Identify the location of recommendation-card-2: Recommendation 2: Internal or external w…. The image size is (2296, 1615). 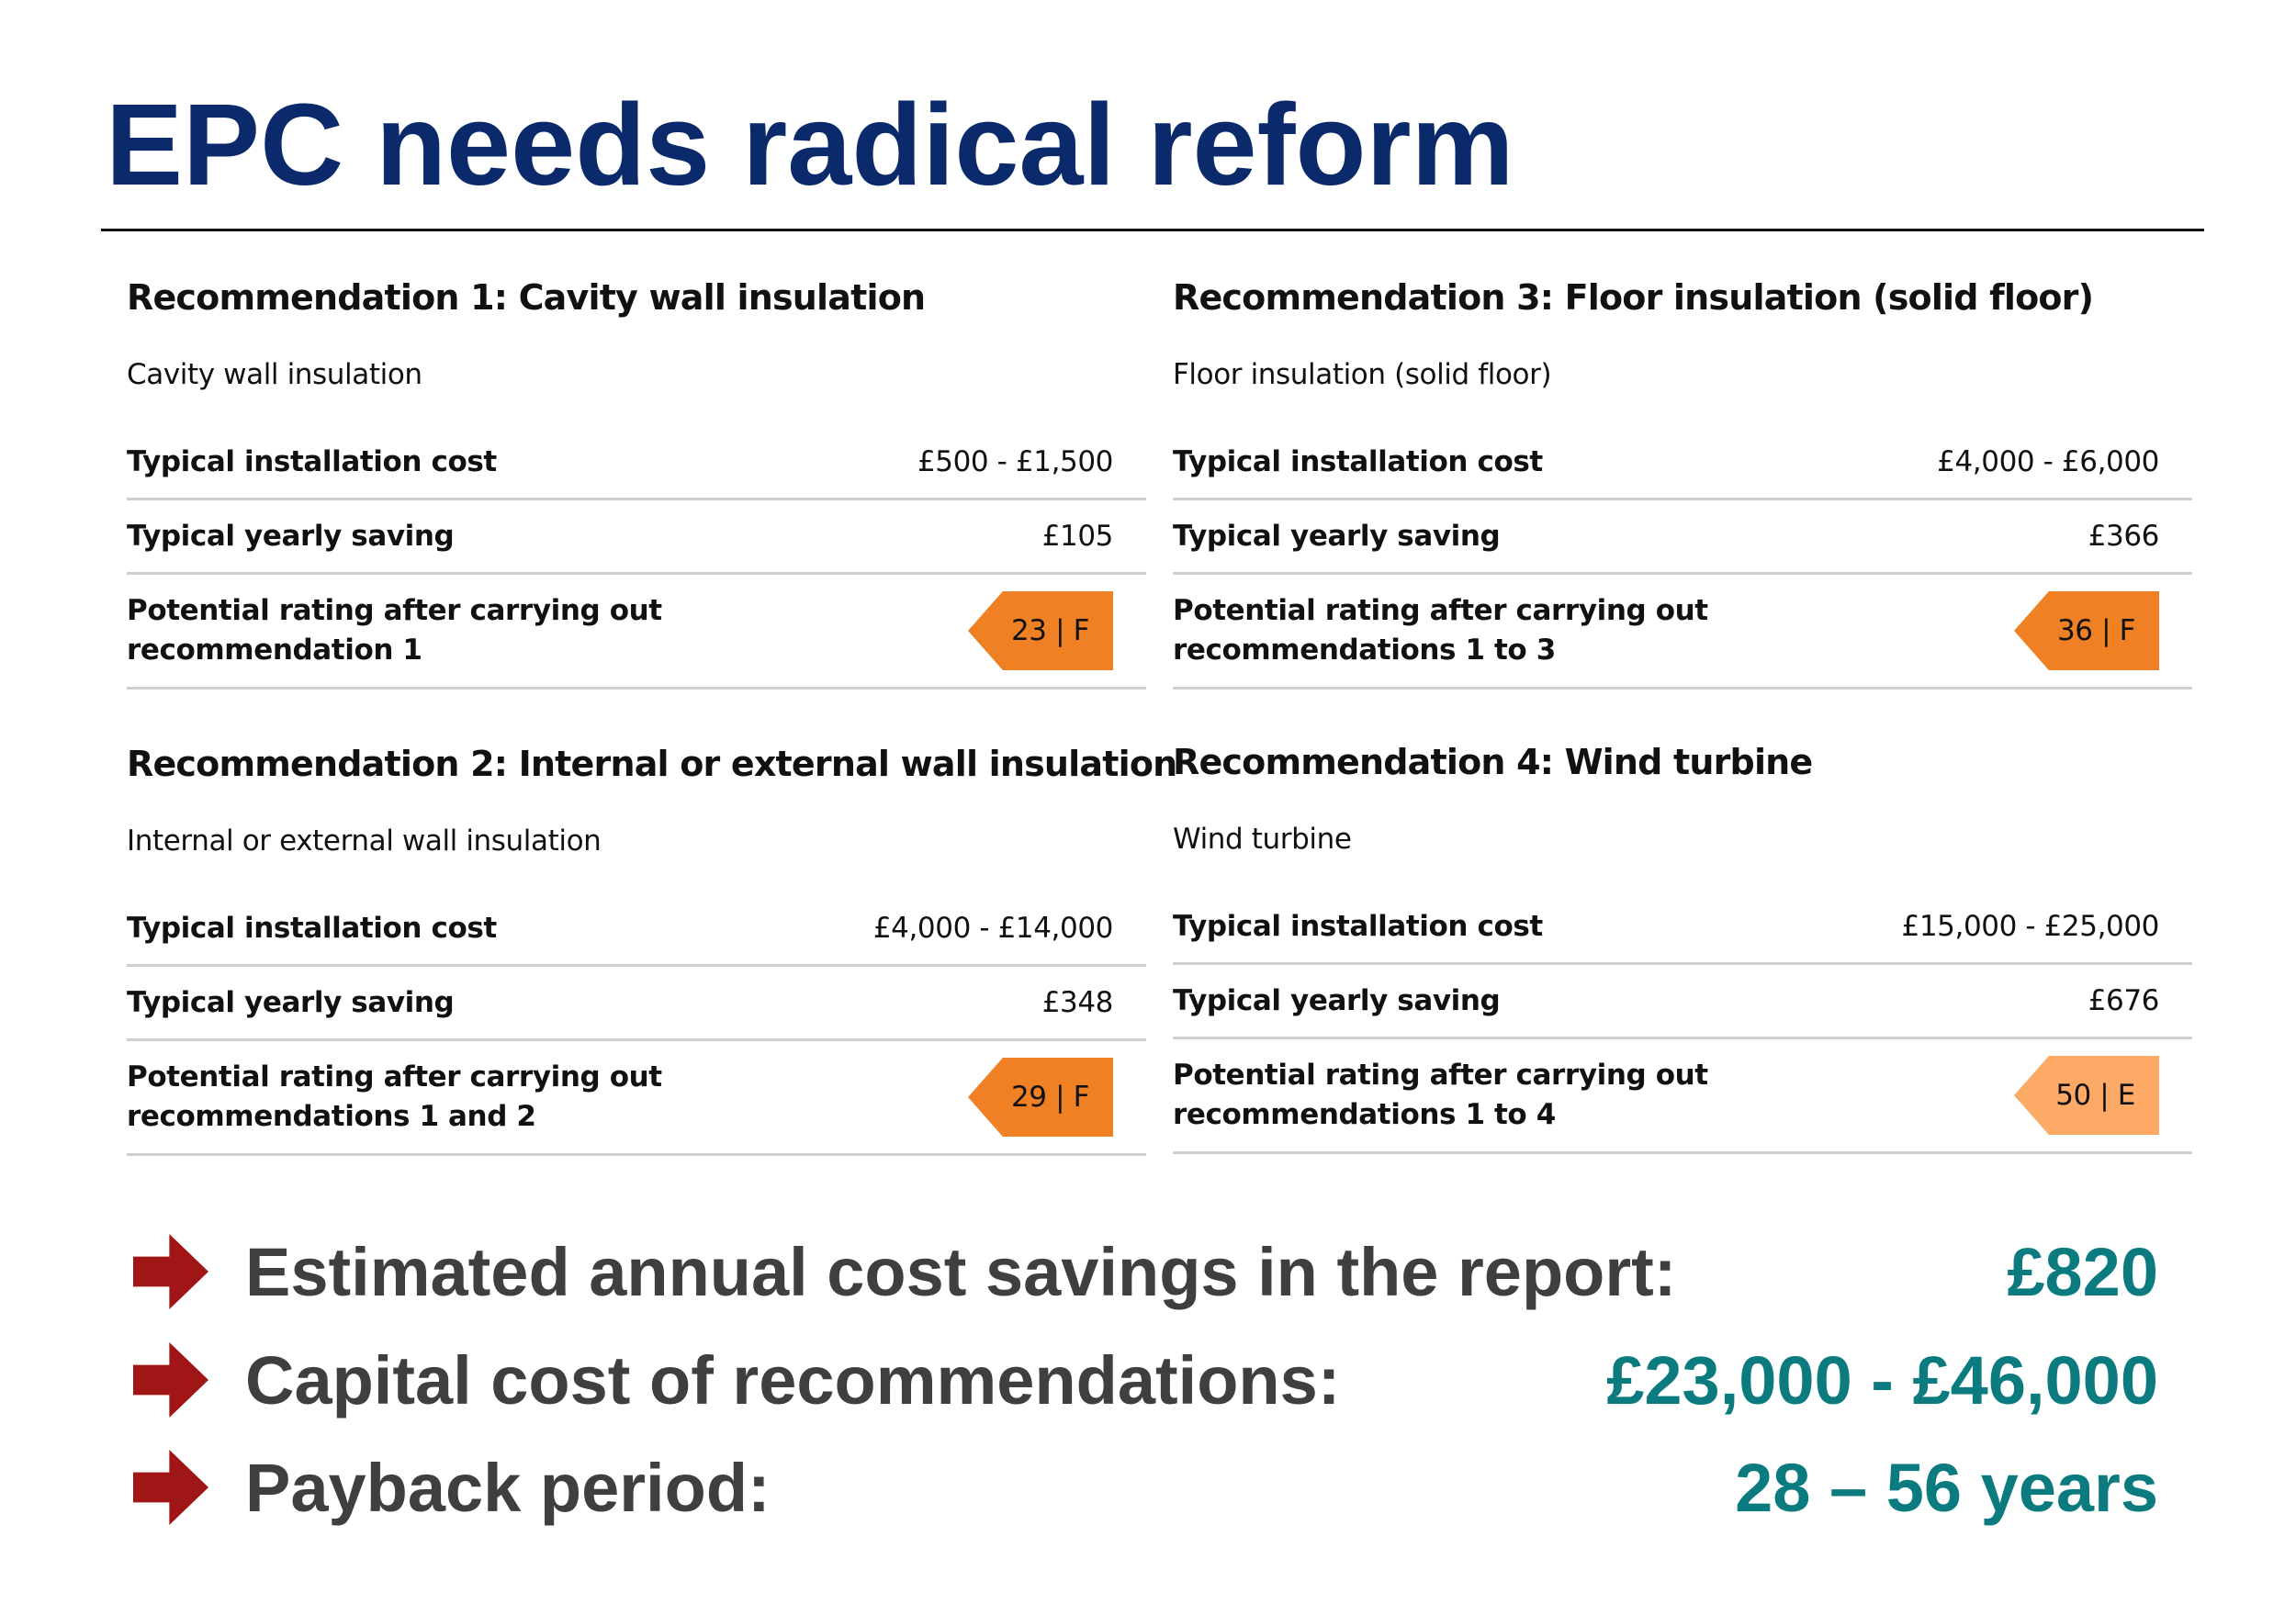
(652, 940).